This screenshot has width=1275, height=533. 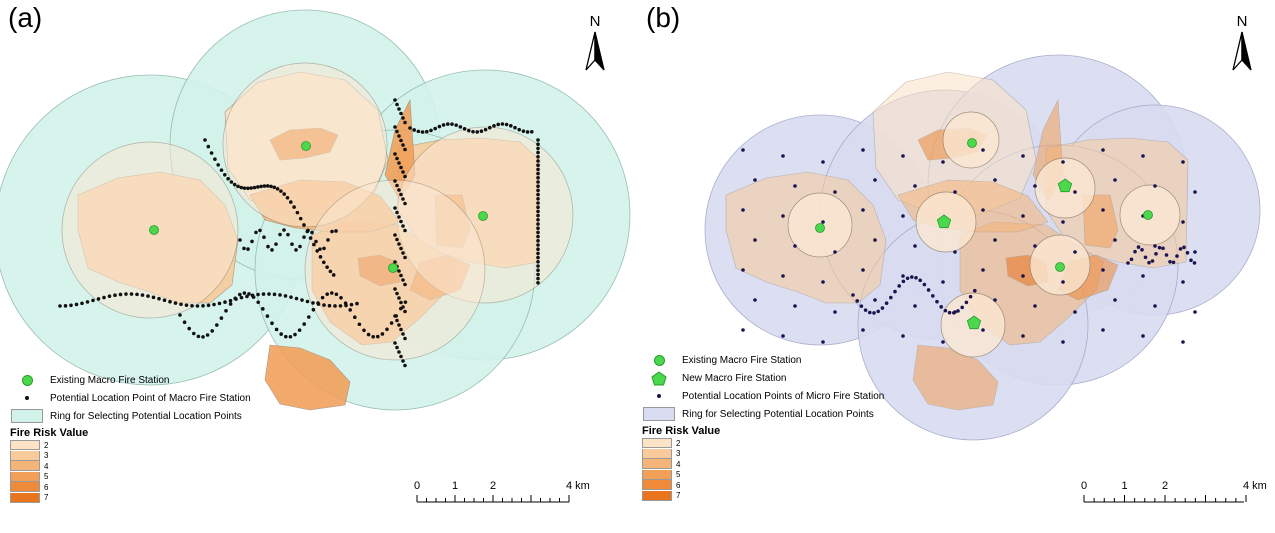 I want to click on scale-label: 4 km, so click(x=578, y=486).